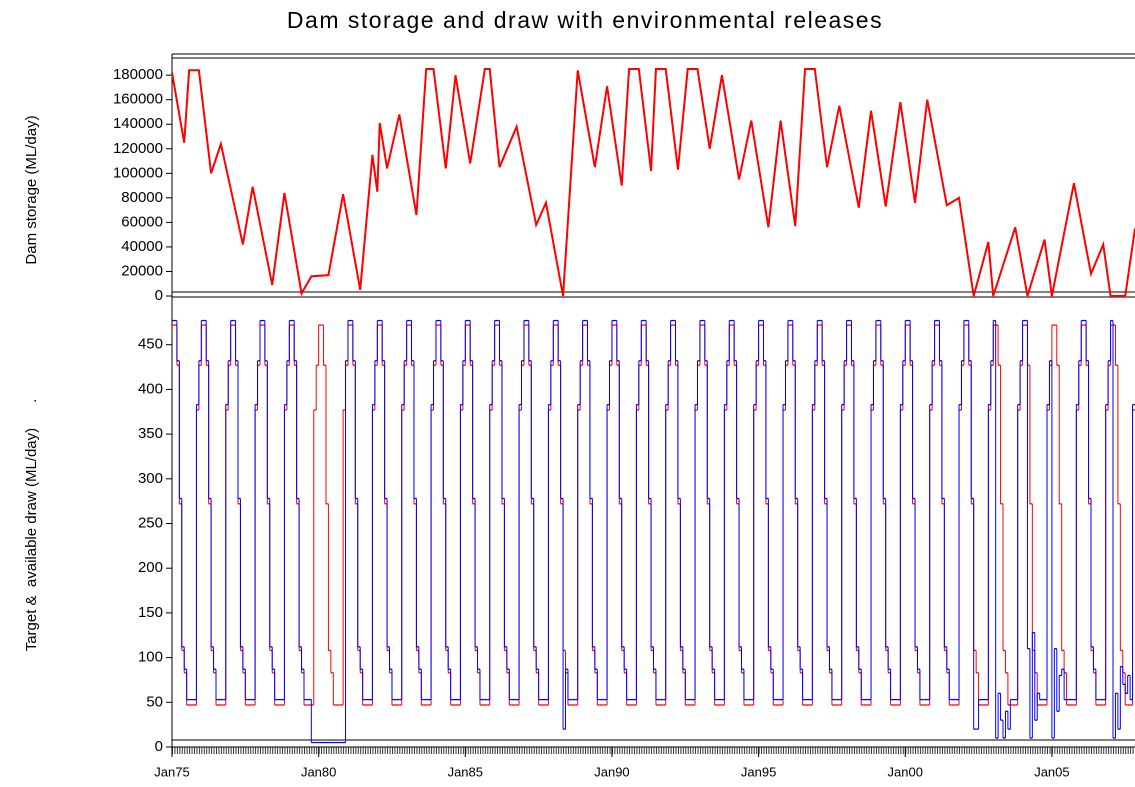 The image size is (1135, 787). Describe the element at coordinates (138, 148) in the screenshot. I see `y-tick-label: 120000` at that location.